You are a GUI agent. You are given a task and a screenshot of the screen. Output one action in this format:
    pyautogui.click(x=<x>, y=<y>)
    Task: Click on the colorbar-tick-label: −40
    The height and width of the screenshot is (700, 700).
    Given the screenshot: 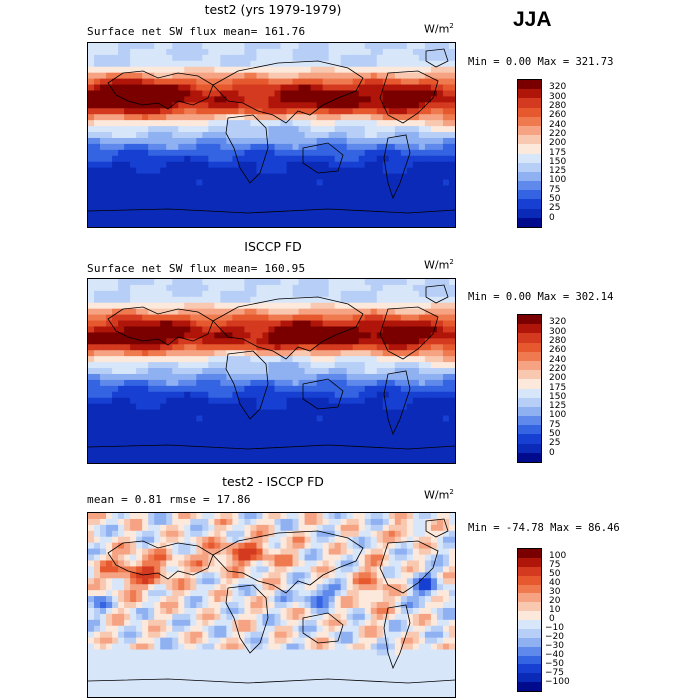 What is the action you would take?
    pyautogui.click(x=554, y=655)
    